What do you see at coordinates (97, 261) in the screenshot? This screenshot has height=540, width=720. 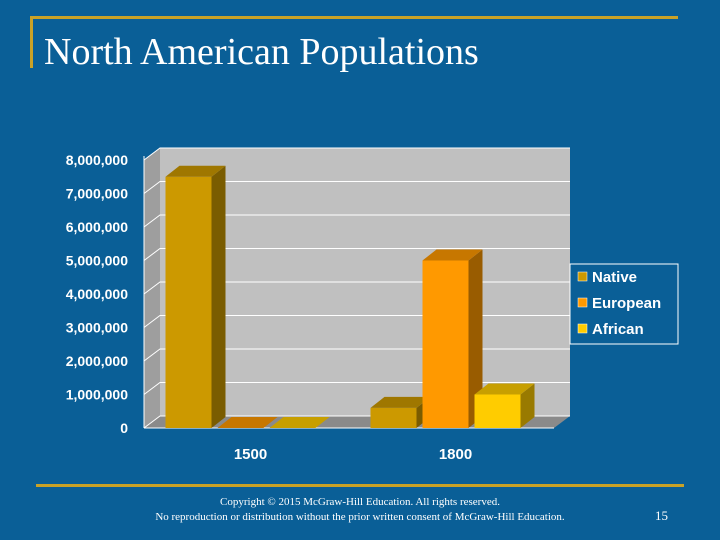 I see `y-tick-label: 5,000,000` at bounding box center [97, 261].